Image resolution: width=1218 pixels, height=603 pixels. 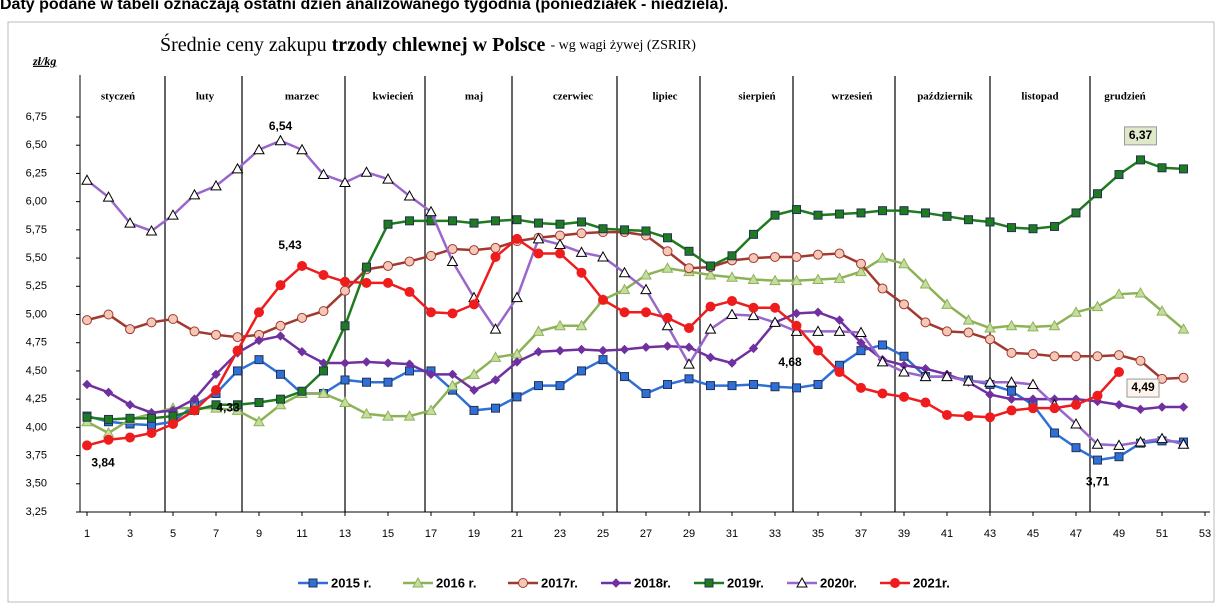 What do you see at coordinates (1162, 534) in the screenshot?
I see `x-tick-label: 51` at bounding box center [1162, 534].